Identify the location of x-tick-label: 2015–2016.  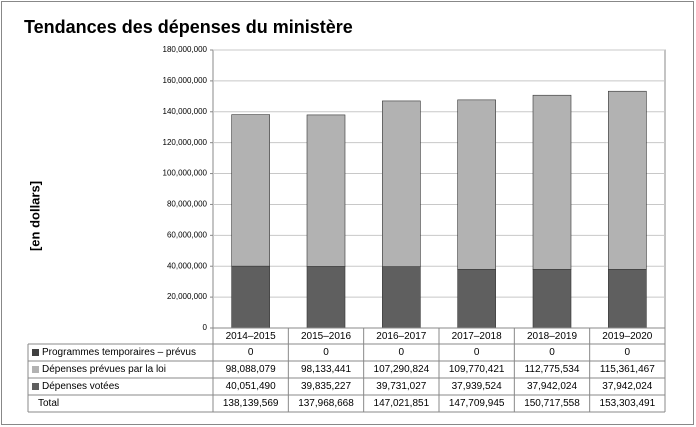
(326, 336).